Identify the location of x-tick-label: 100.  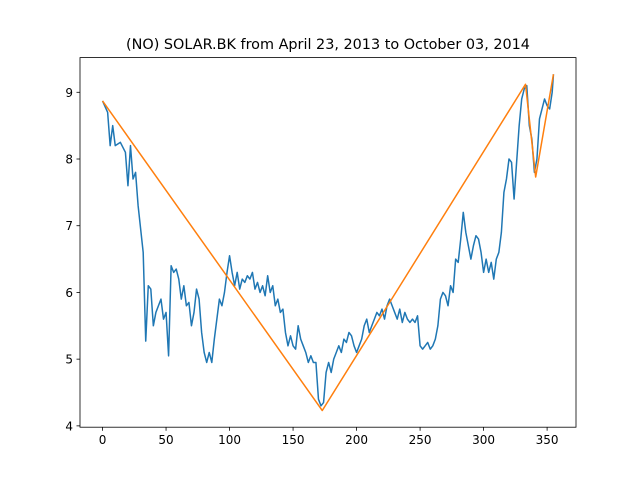
(229, 440).